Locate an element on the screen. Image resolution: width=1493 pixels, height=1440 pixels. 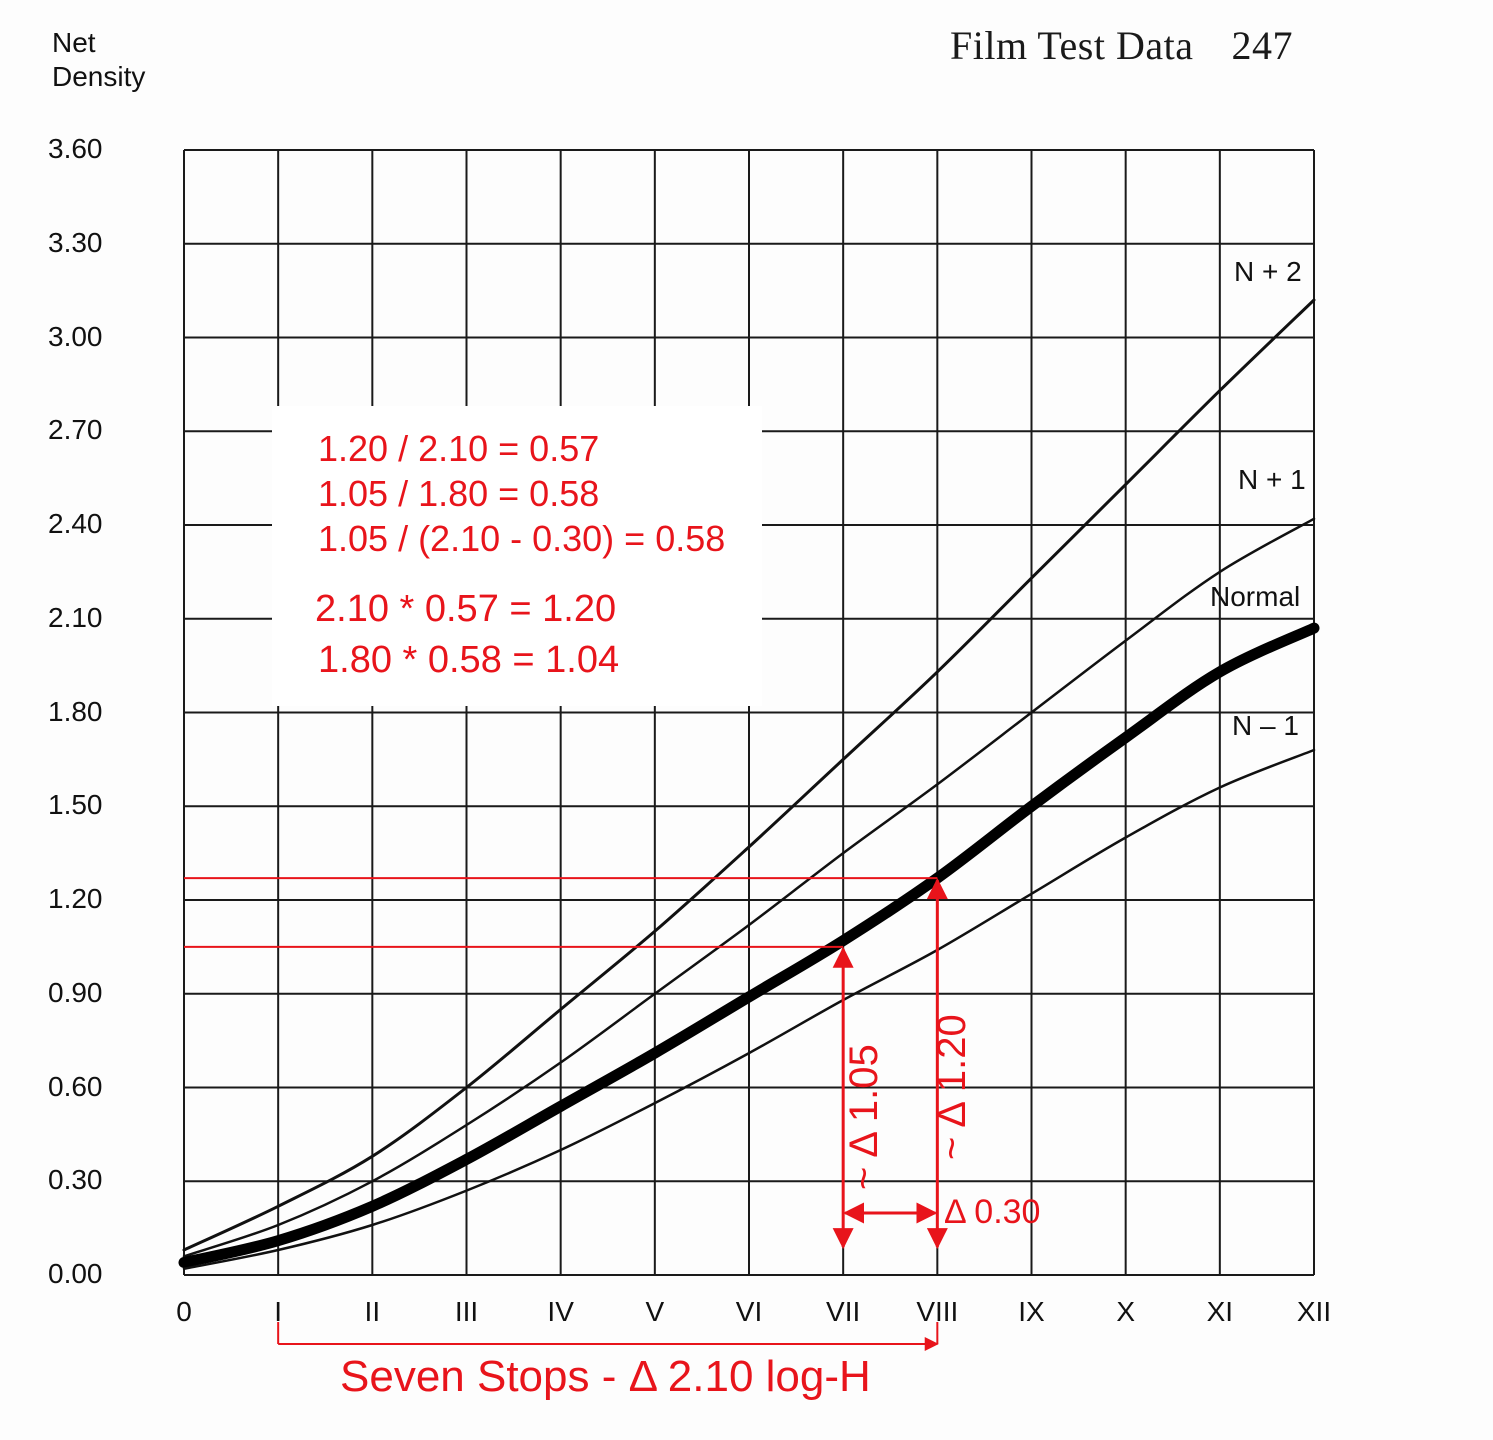
curve-label-n-plus-2: N + 2 is located at coordinates (1268, 271).